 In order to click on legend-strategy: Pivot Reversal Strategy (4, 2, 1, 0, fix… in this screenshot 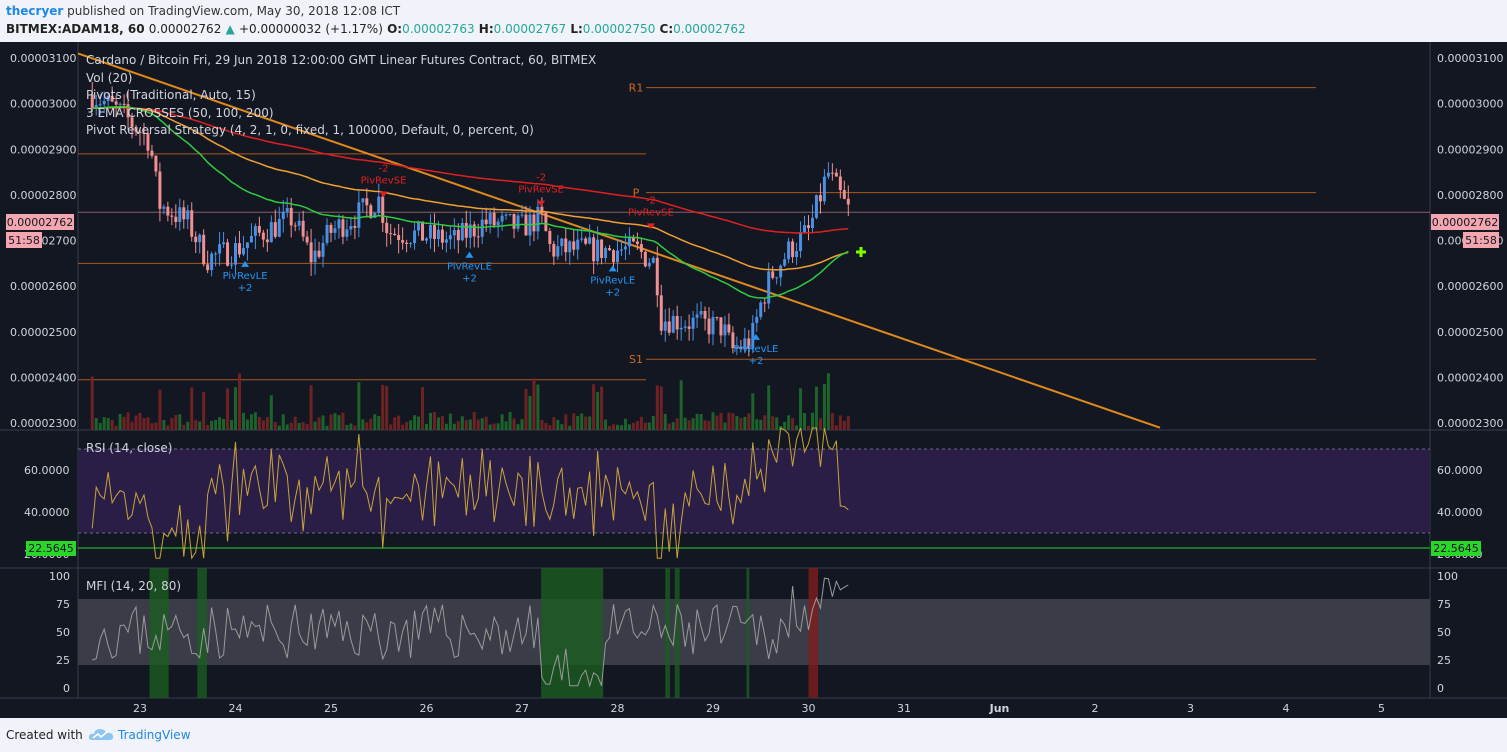, I will do `click(310, 130)`.